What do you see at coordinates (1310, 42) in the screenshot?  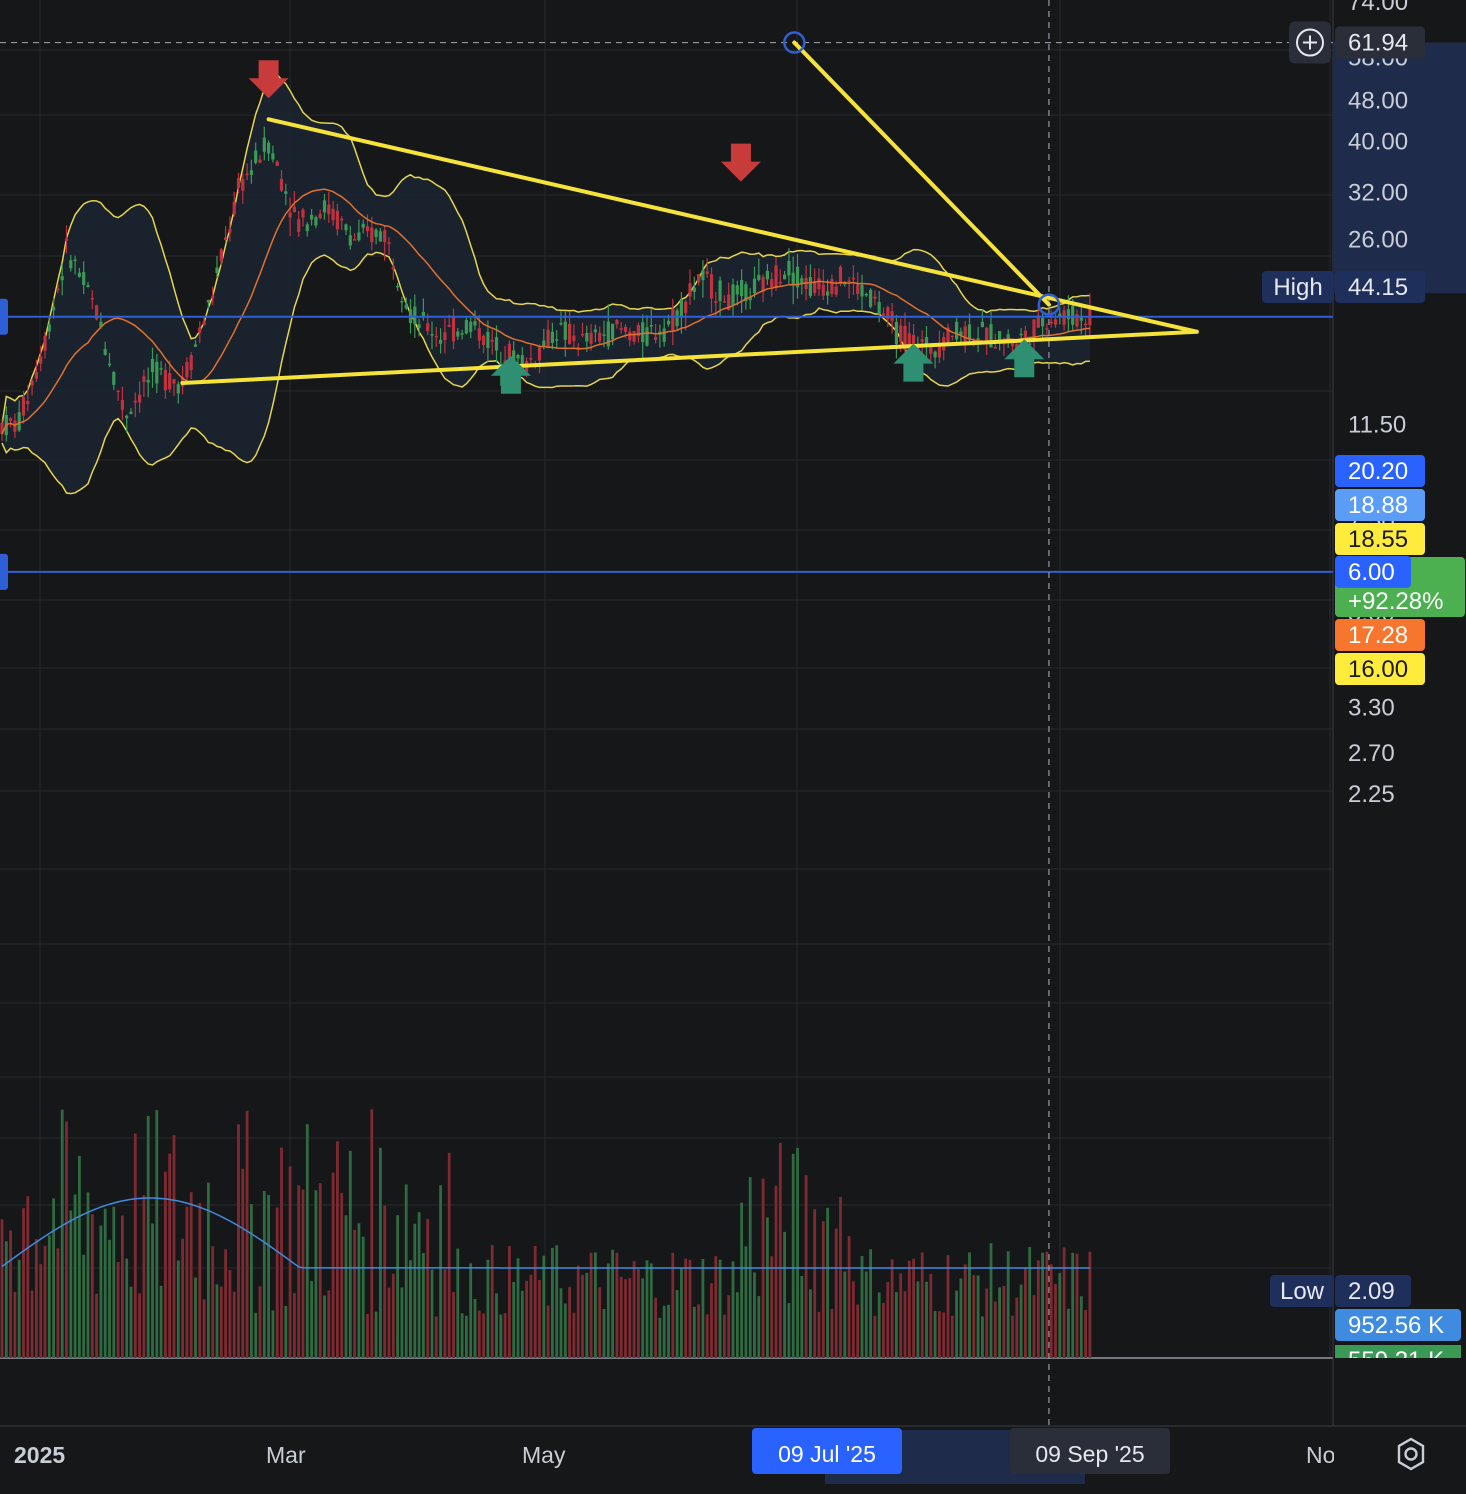 I see `plus-circle-icon` at bounding box center [1310, 42].